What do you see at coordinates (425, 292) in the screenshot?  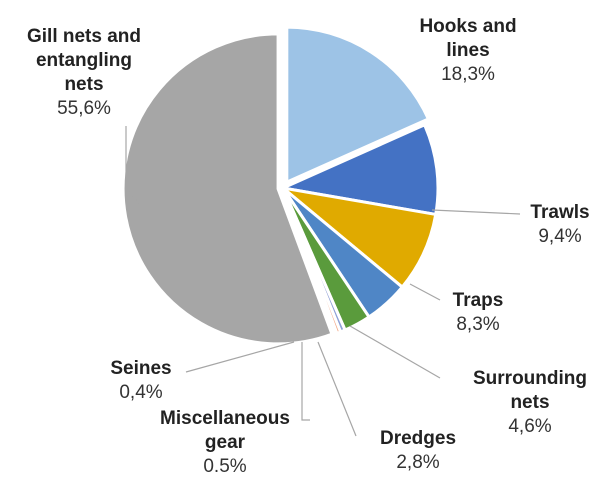 I see `leader-line-traps` at bounding box center [425, 292].